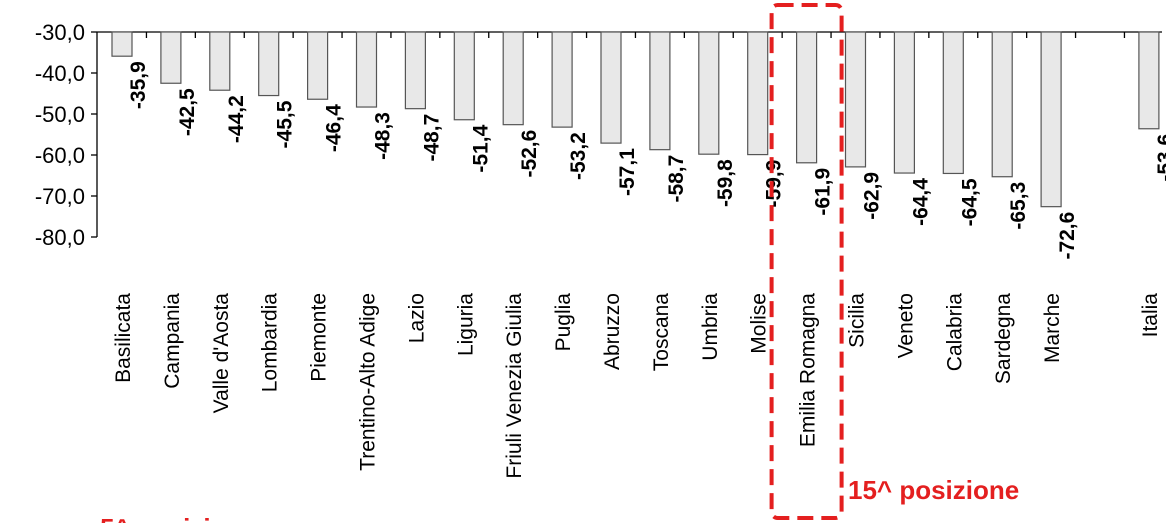 The height and width of the screenshot is (523, 1166). Describe the element at coordinates (627, 172) in the screenshot. I see `data-label: -57,1` at that location.